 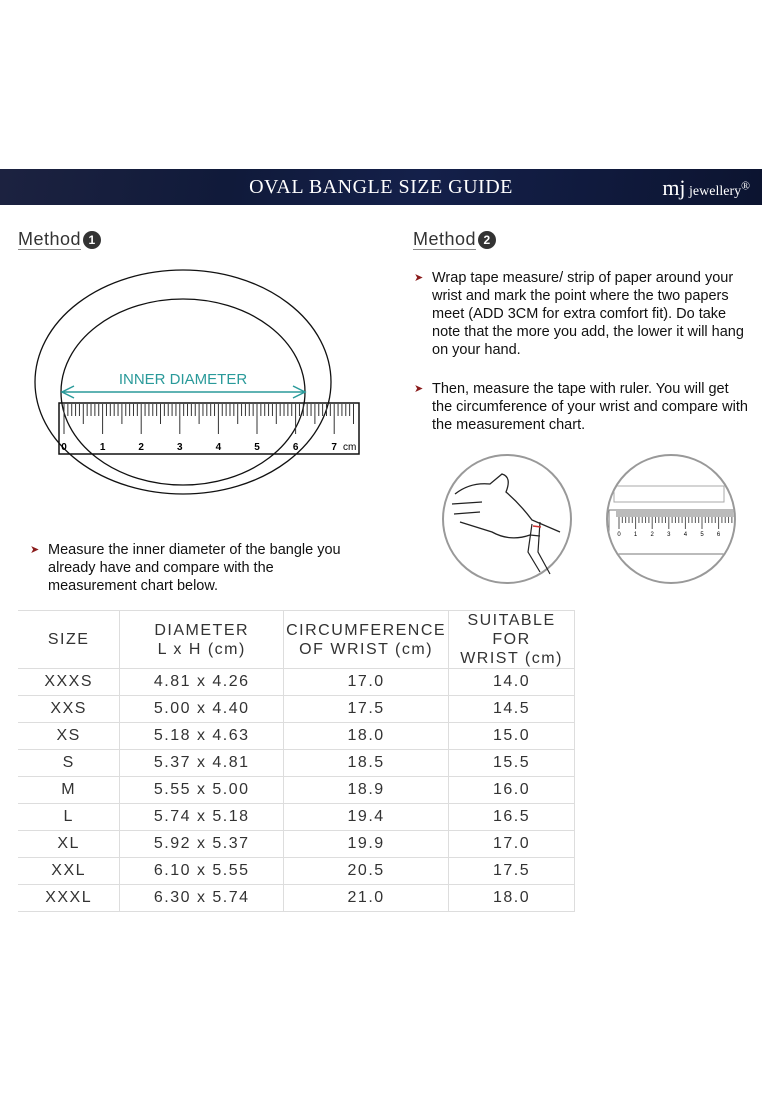 I want to click on table-cell: 4.81 x 4.26, so click(x=202, y=682).